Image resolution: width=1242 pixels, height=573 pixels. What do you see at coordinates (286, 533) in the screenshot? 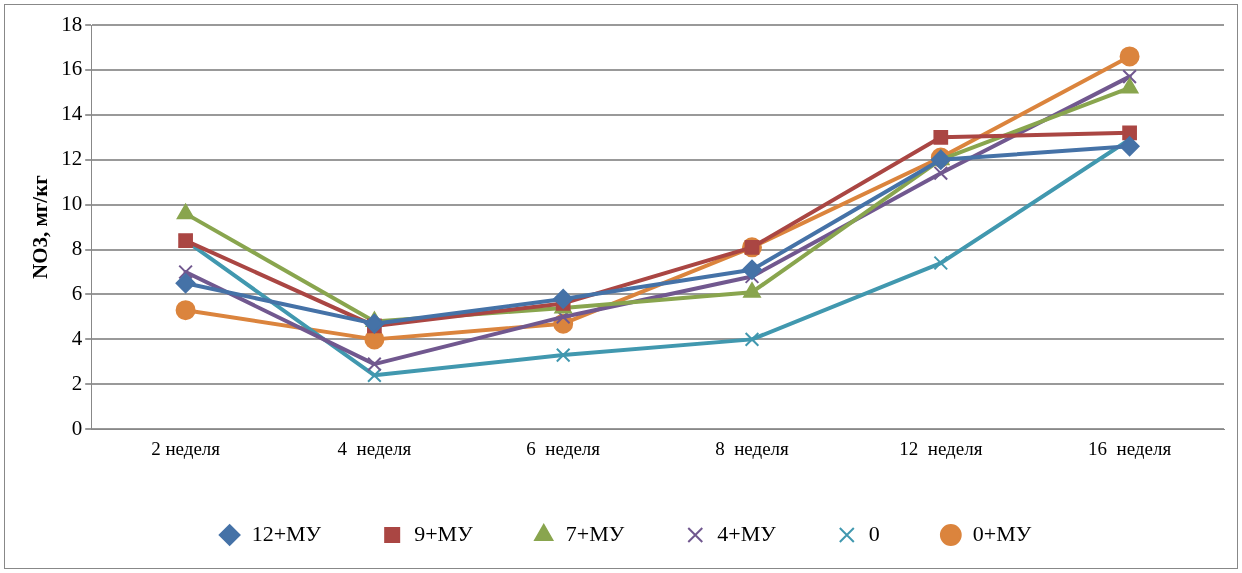
I see `legend-label: 12+МУ` at bounding box center [286, 533].